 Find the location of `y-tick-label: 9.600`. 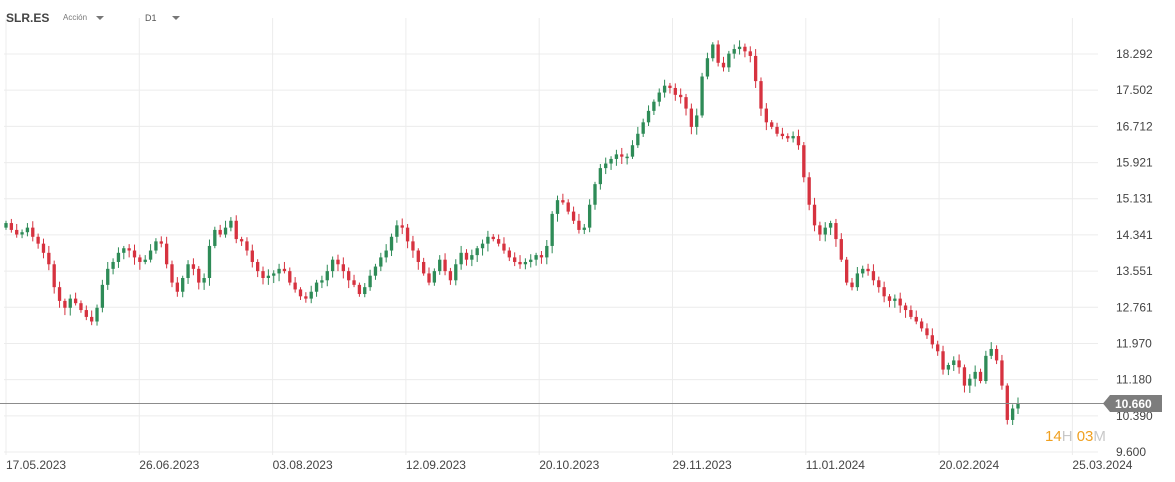

y-tick-label: 9.600 is located at coordinates (1131, 452).